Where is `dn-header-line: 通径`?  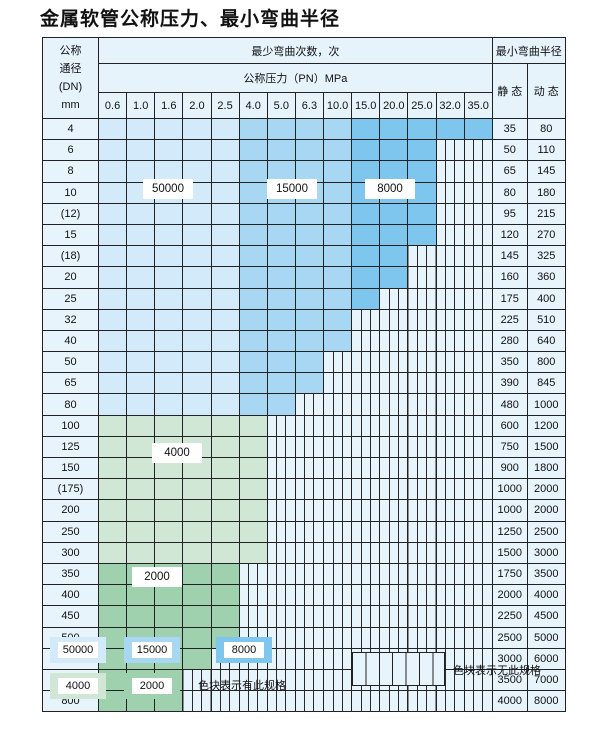
dn-header-line: 通径 is located at coordinates (70, 69).